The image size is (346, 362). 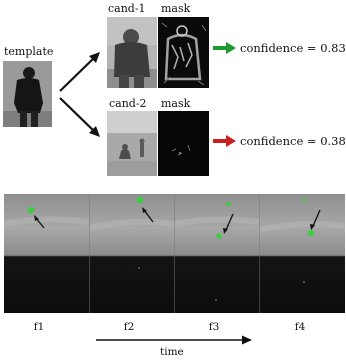 What do you see at coordinates (183, 143) in the screenshot?
I see `cand-2-mask` at bounding box center [183, 143].